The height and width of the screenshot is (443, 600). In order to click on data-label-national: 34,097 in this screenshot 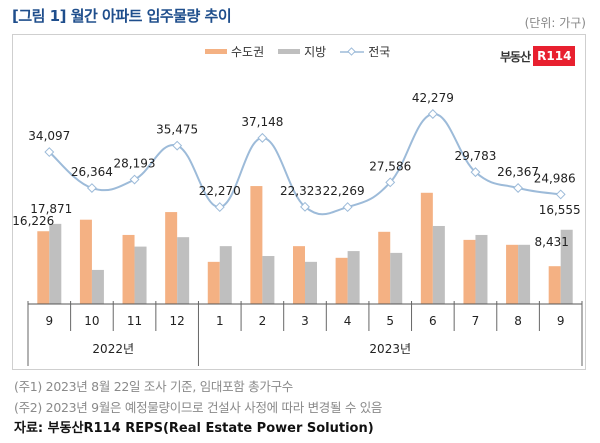, I will do `click(49, 136)`.